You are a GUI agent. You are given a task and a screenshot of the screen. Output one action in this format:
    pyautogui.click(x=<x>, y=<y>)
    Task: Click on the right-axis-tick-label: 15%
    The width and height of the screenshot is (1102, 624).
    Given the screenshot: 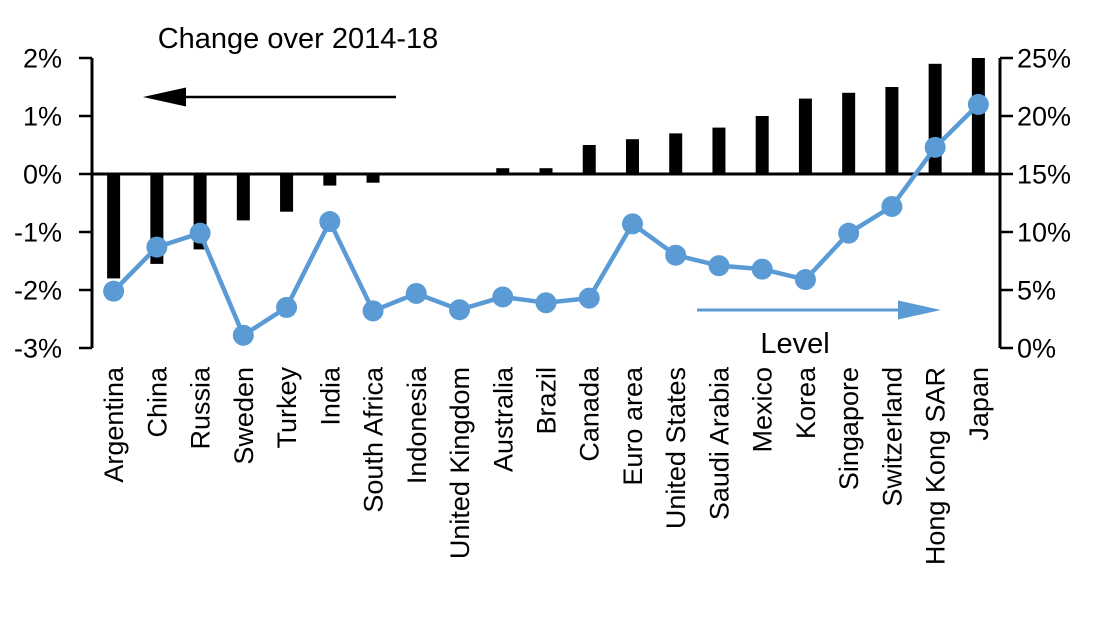 What is the action you would take?
    pyautogui.click(x=1044, y=175)
    